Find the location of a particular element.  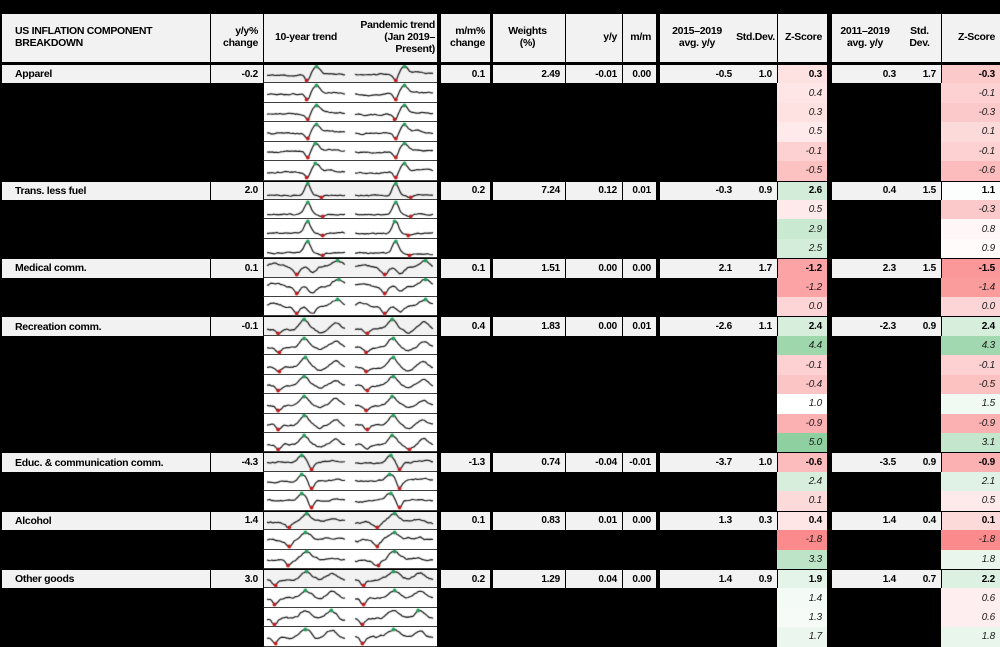

component-cell: Apparel is located at coordinates (105, 74).